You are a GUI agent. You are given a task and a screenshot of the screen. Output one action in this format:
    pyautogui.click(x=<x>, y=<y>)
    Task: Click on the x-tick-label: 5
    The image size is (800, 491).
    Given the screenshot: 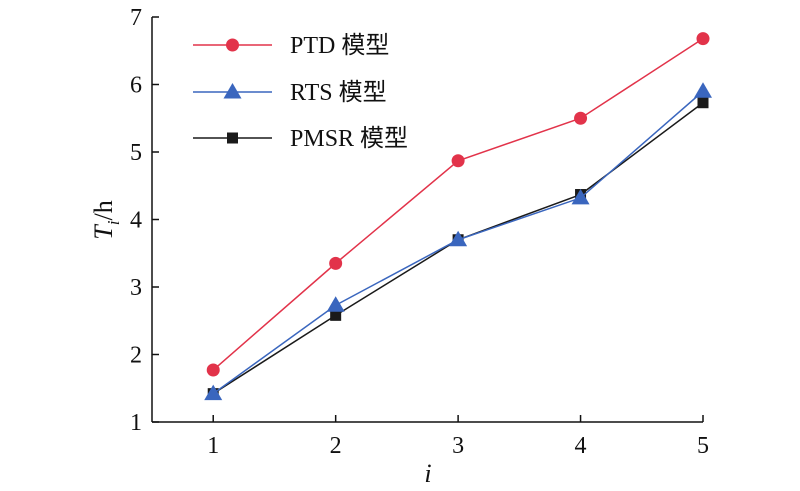 What is the action you would take?
    pyautogui.click(x=703, y=446)
    